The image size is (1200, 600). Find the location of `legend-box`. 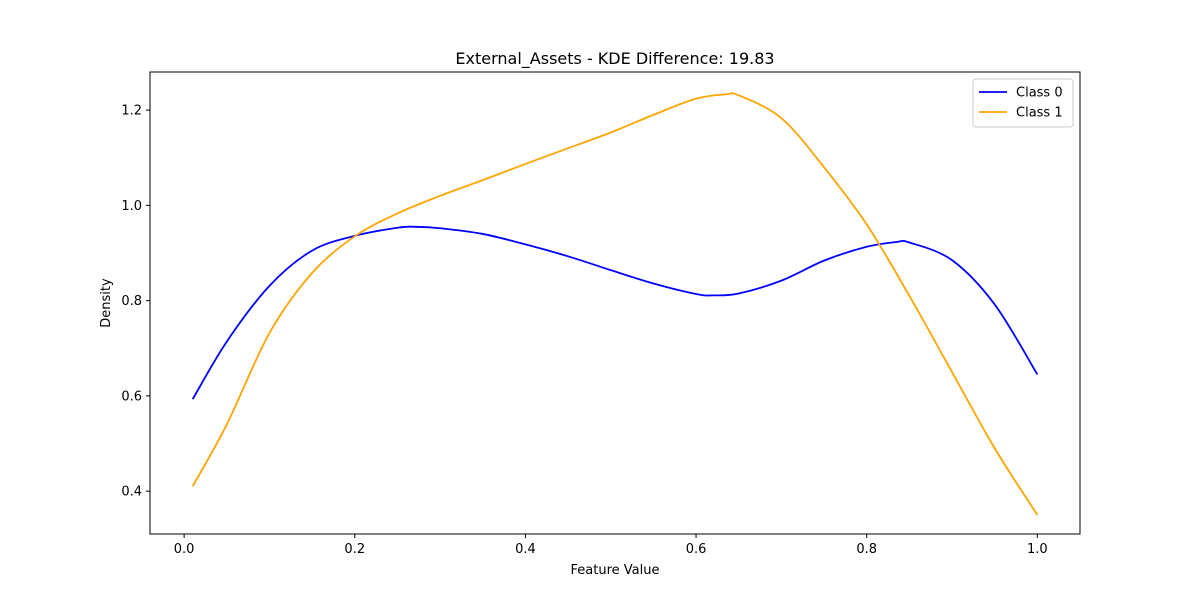

legend-box is located at coordinates (1023, 103).